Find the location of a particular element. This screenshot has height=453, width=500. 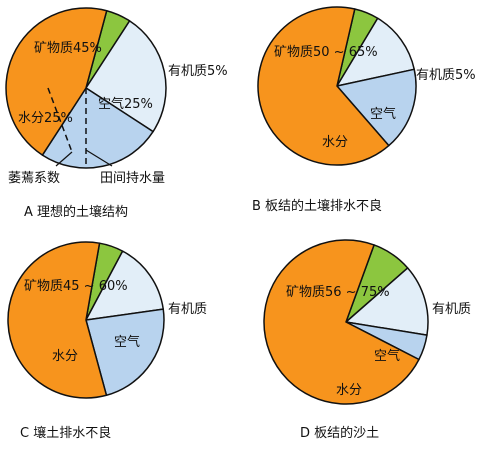

pie-a-annotation-wilting: 萎蔫系数 is located at coordinates (34, 178).